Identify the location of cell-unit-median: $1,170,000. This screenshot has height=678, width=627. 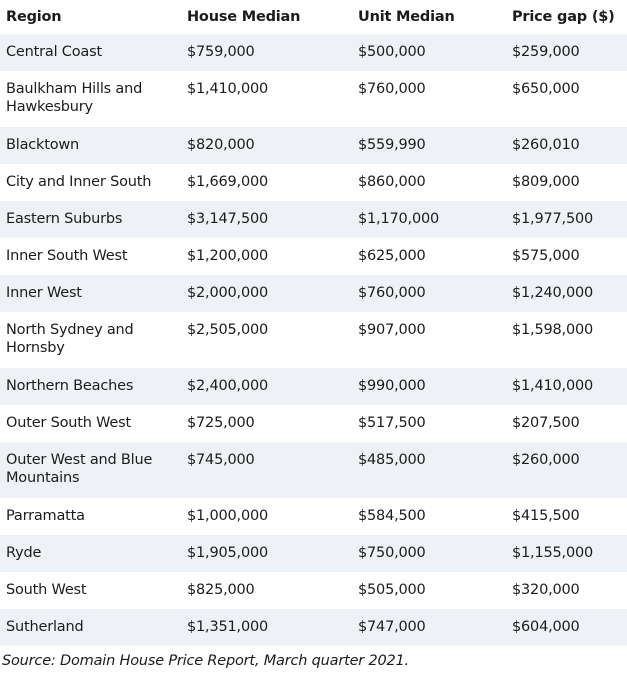
(399, 219).